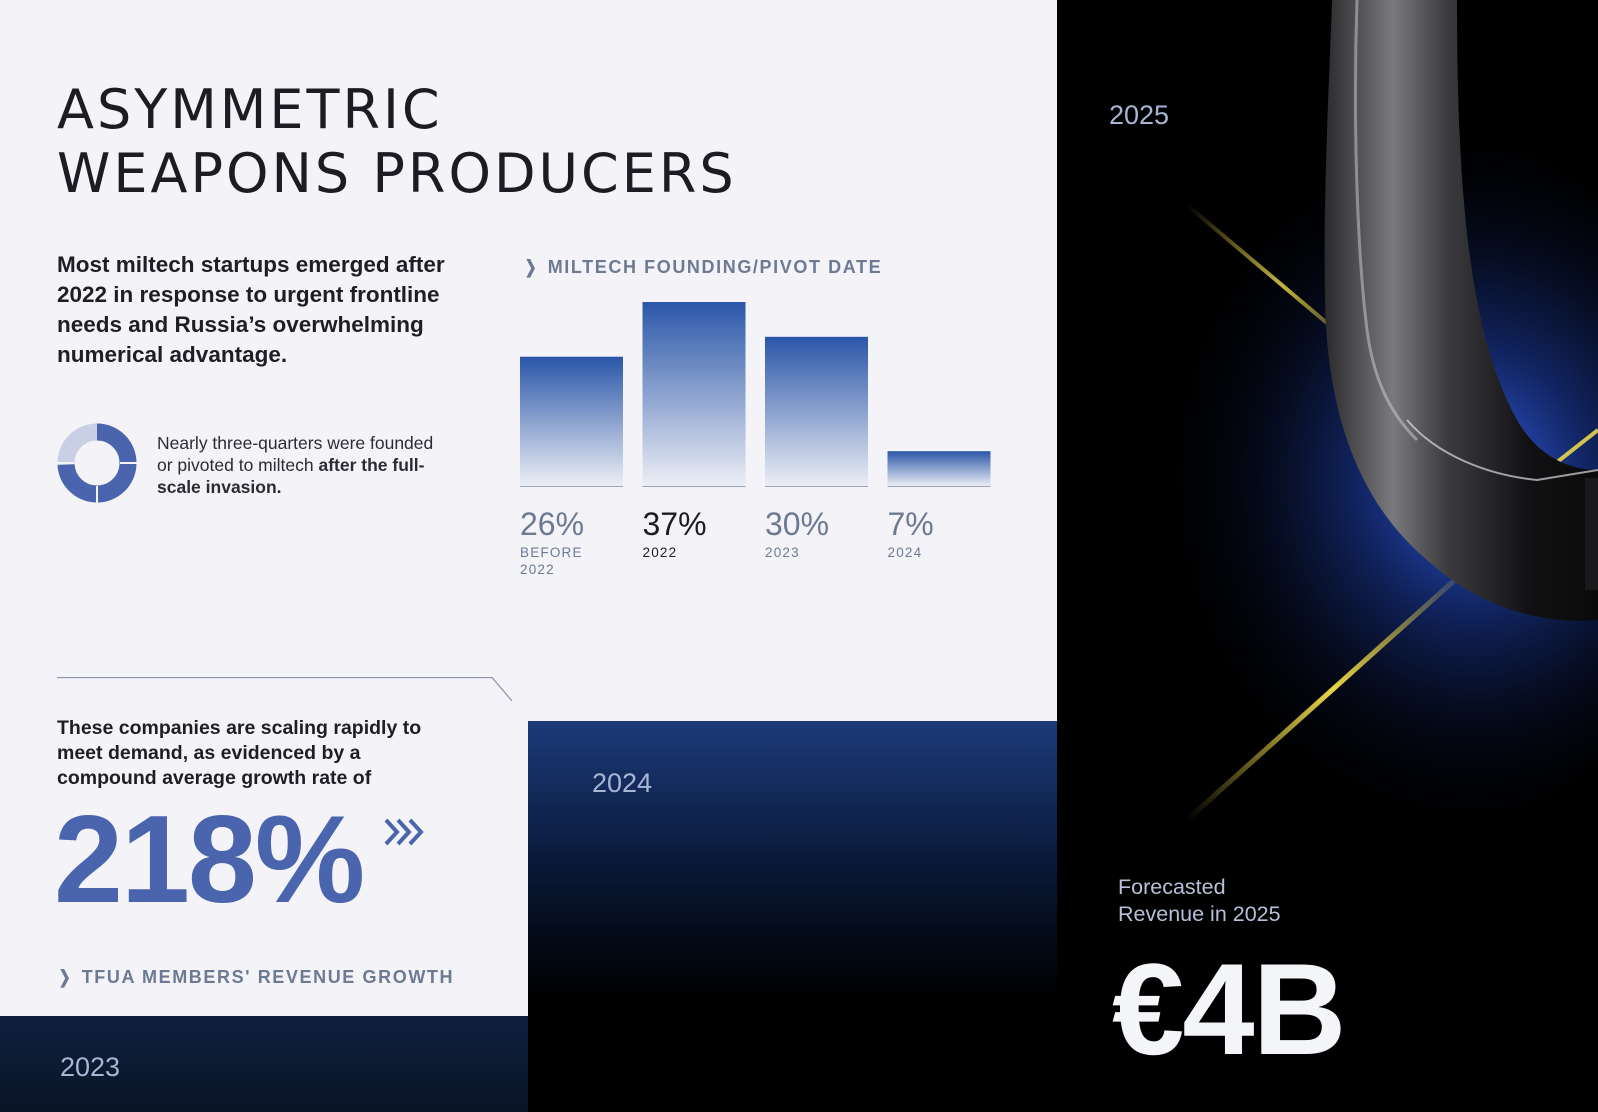 This screenshot has width=1598, height=1112. I want to click on growth-section-label: ❯ TFUA MEMBERS' REVENUE GROWTH, so click(255, 977).